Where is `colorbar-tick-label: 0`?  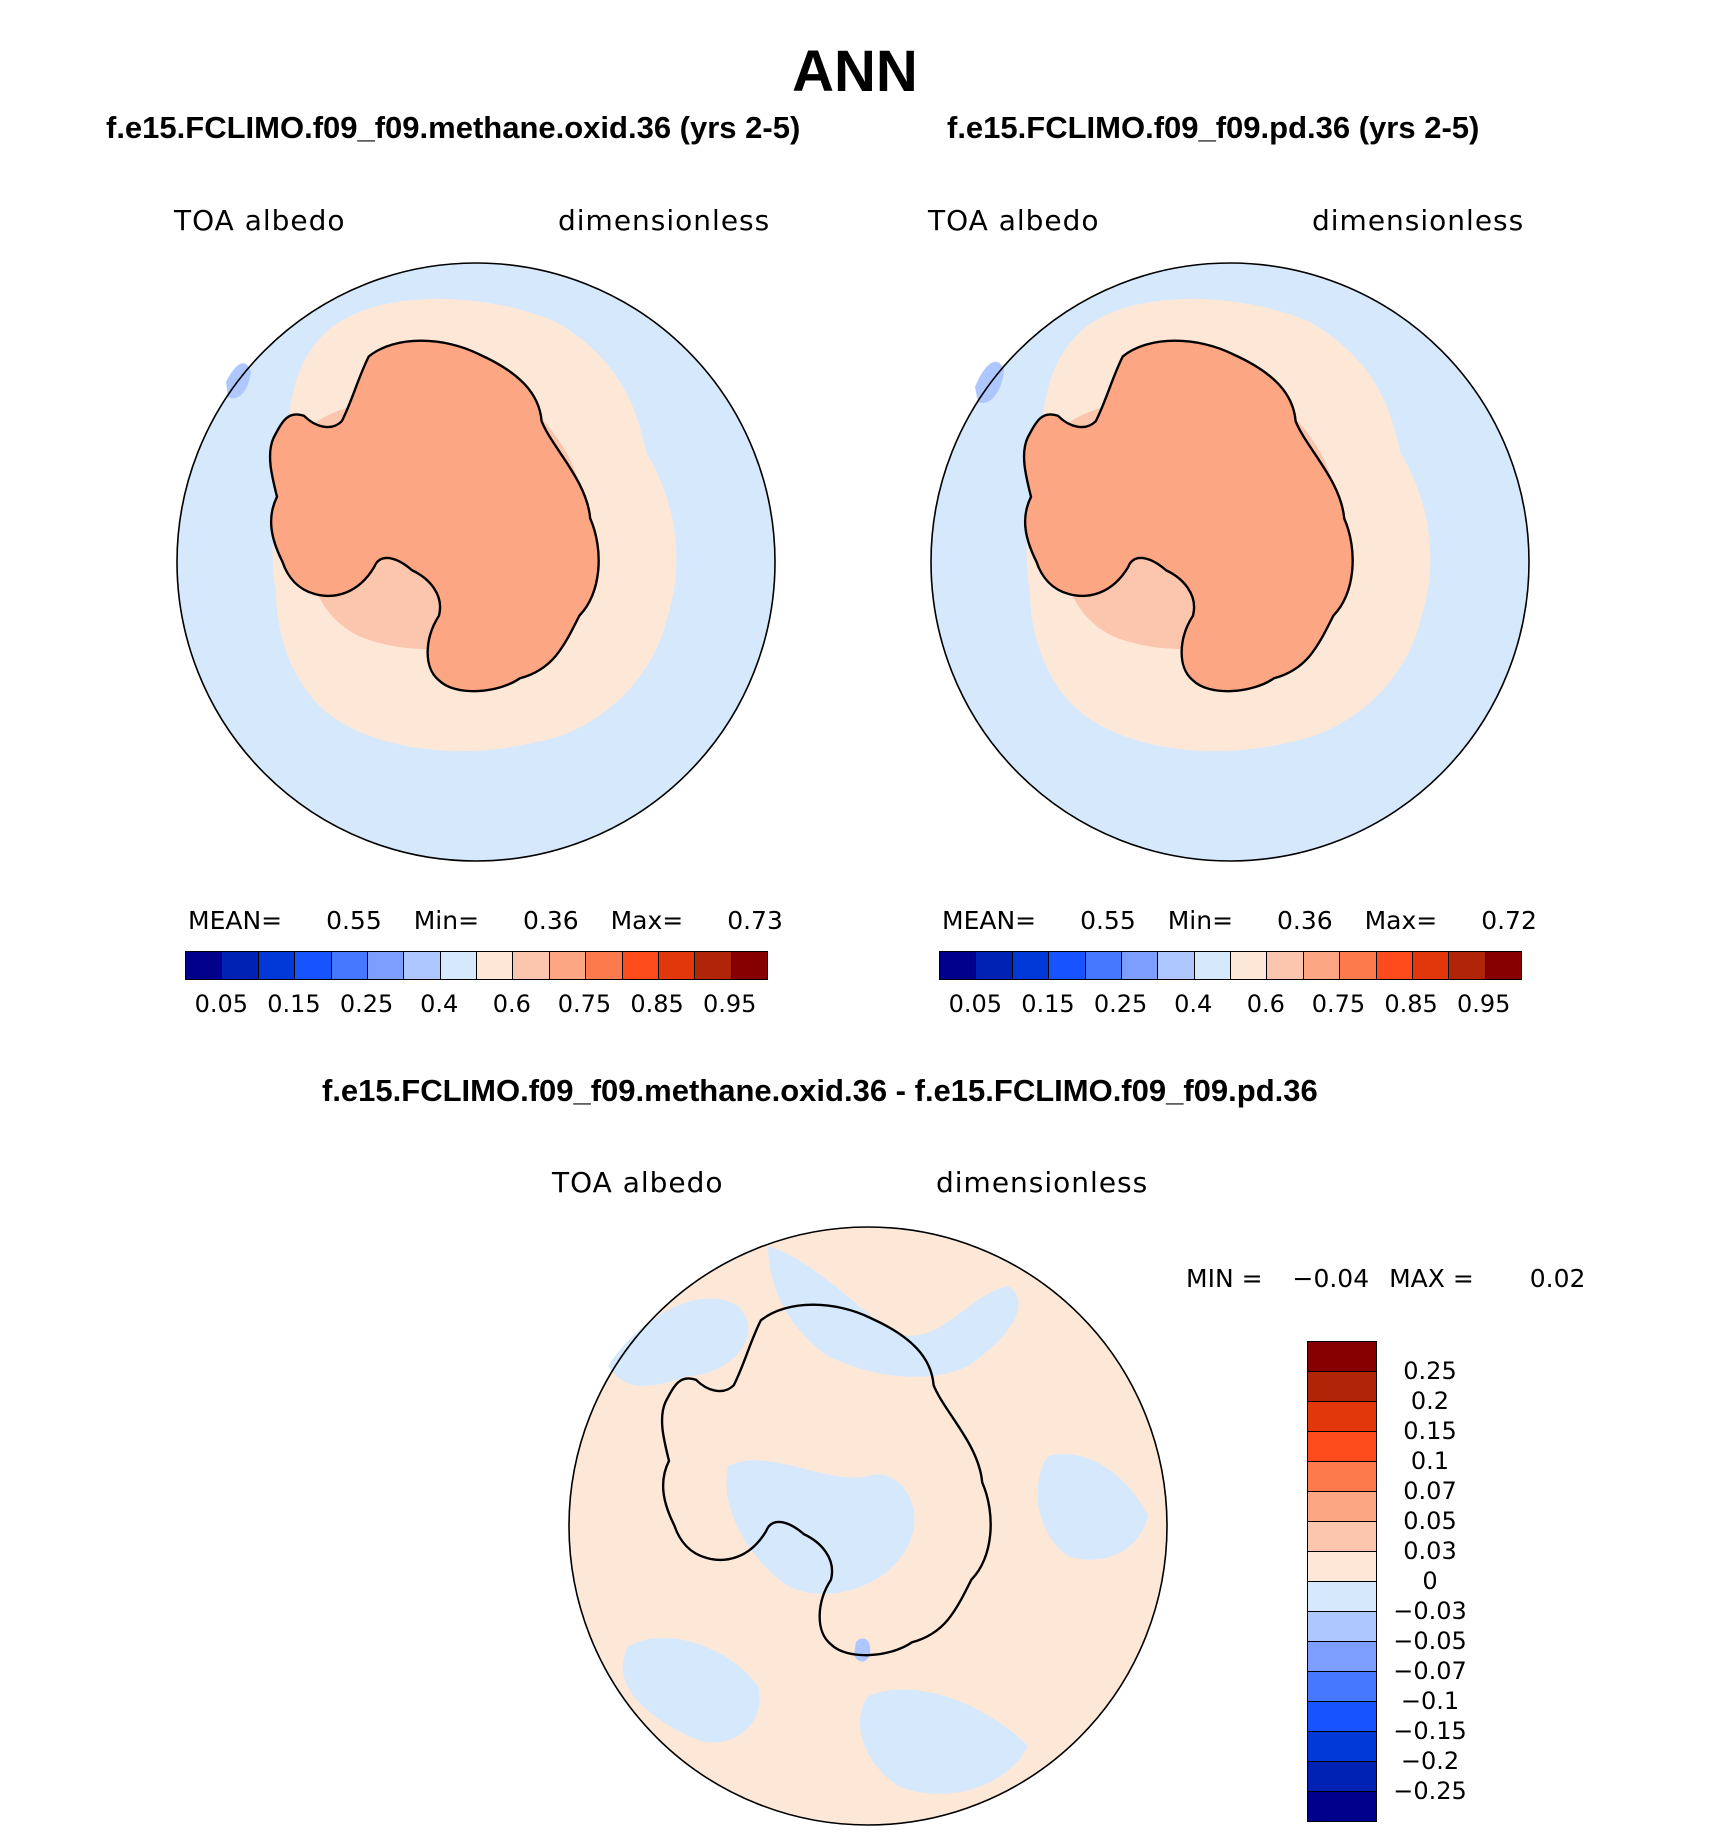 colorbar-tick-label: 0 is located at coordinates (1430, 1581).